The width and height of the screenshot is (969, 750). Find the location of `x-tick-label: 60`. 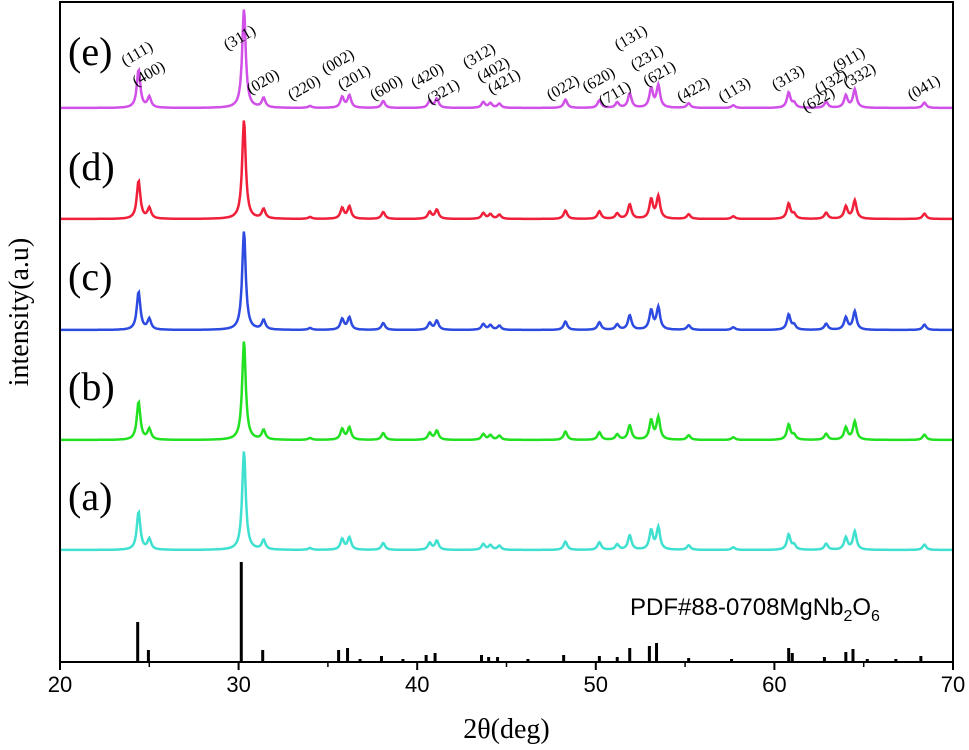

x-tick-label: 60 is located at coordinates (774, 684).